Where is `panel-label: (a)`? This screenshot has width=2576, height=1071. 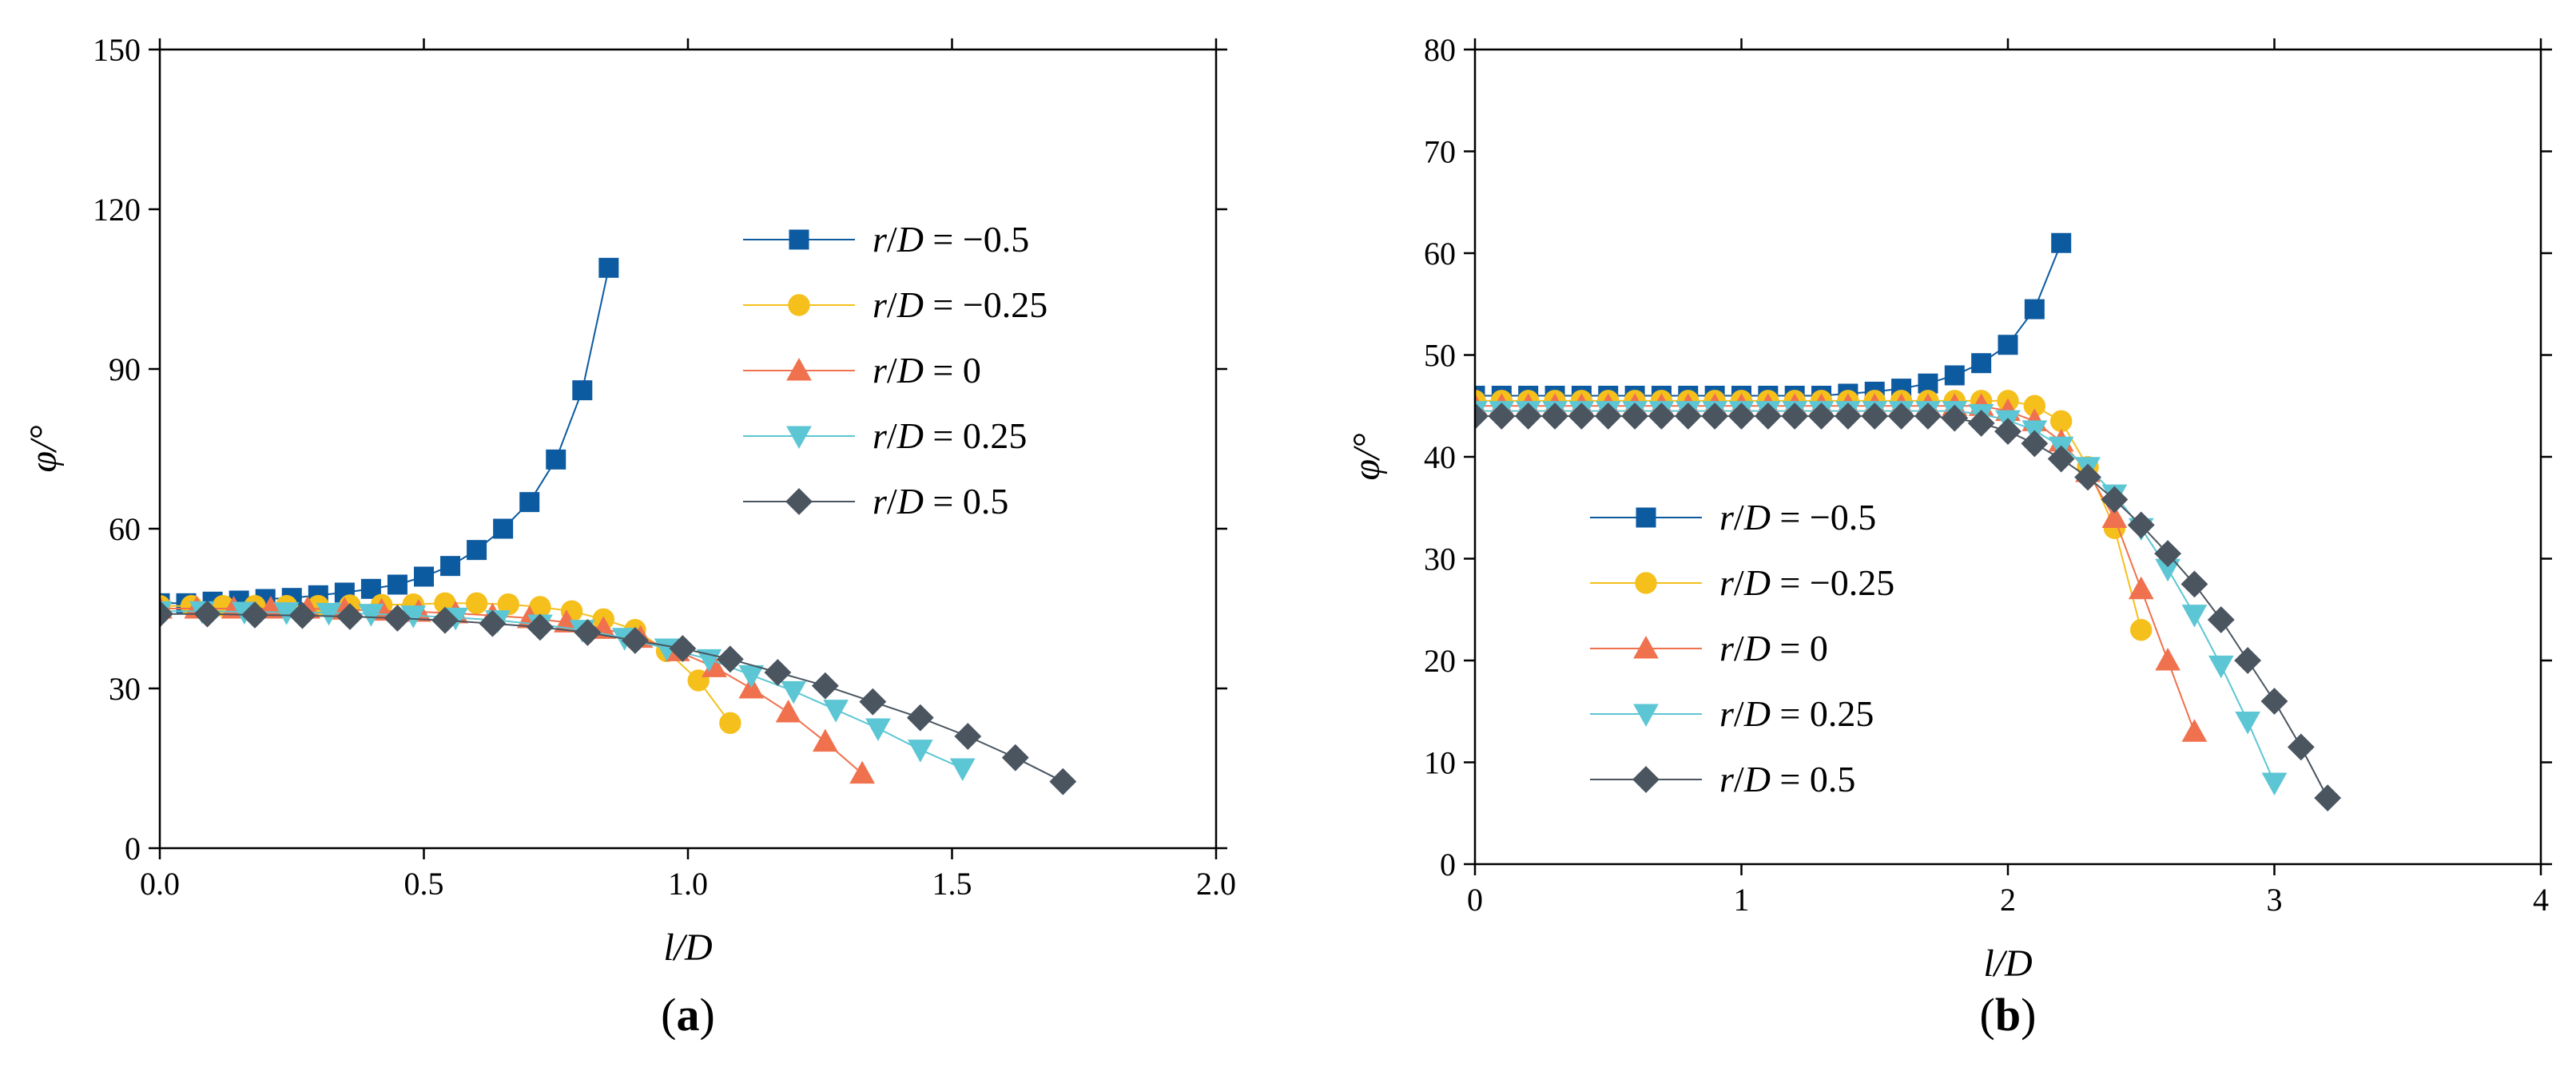
panel-label: (a) is located at coordinates (688, 1015).